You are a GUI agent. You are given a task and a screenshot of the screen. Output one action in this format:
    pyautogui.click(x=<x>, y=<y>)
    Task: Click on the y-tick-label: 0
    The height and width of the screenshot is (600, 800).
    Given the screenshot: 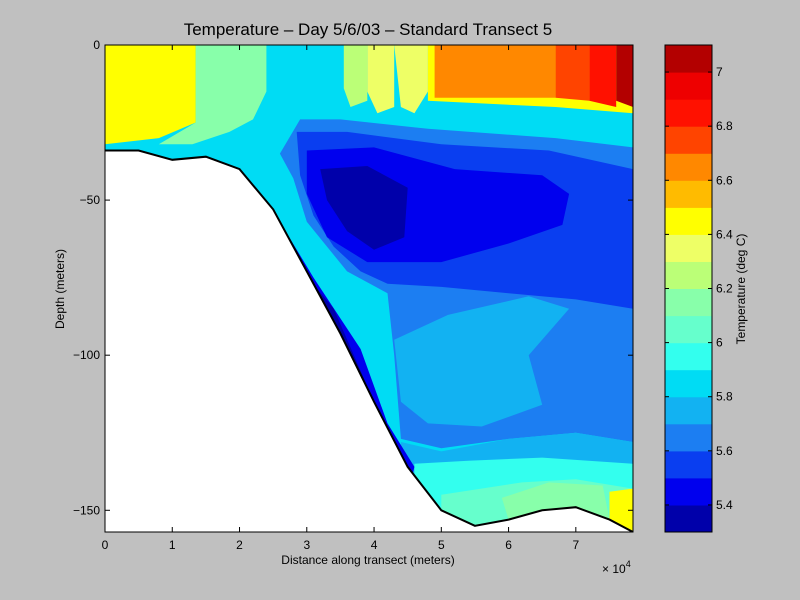 What is the action you would take?
    pyautogui.click(x=96, y=45)
    